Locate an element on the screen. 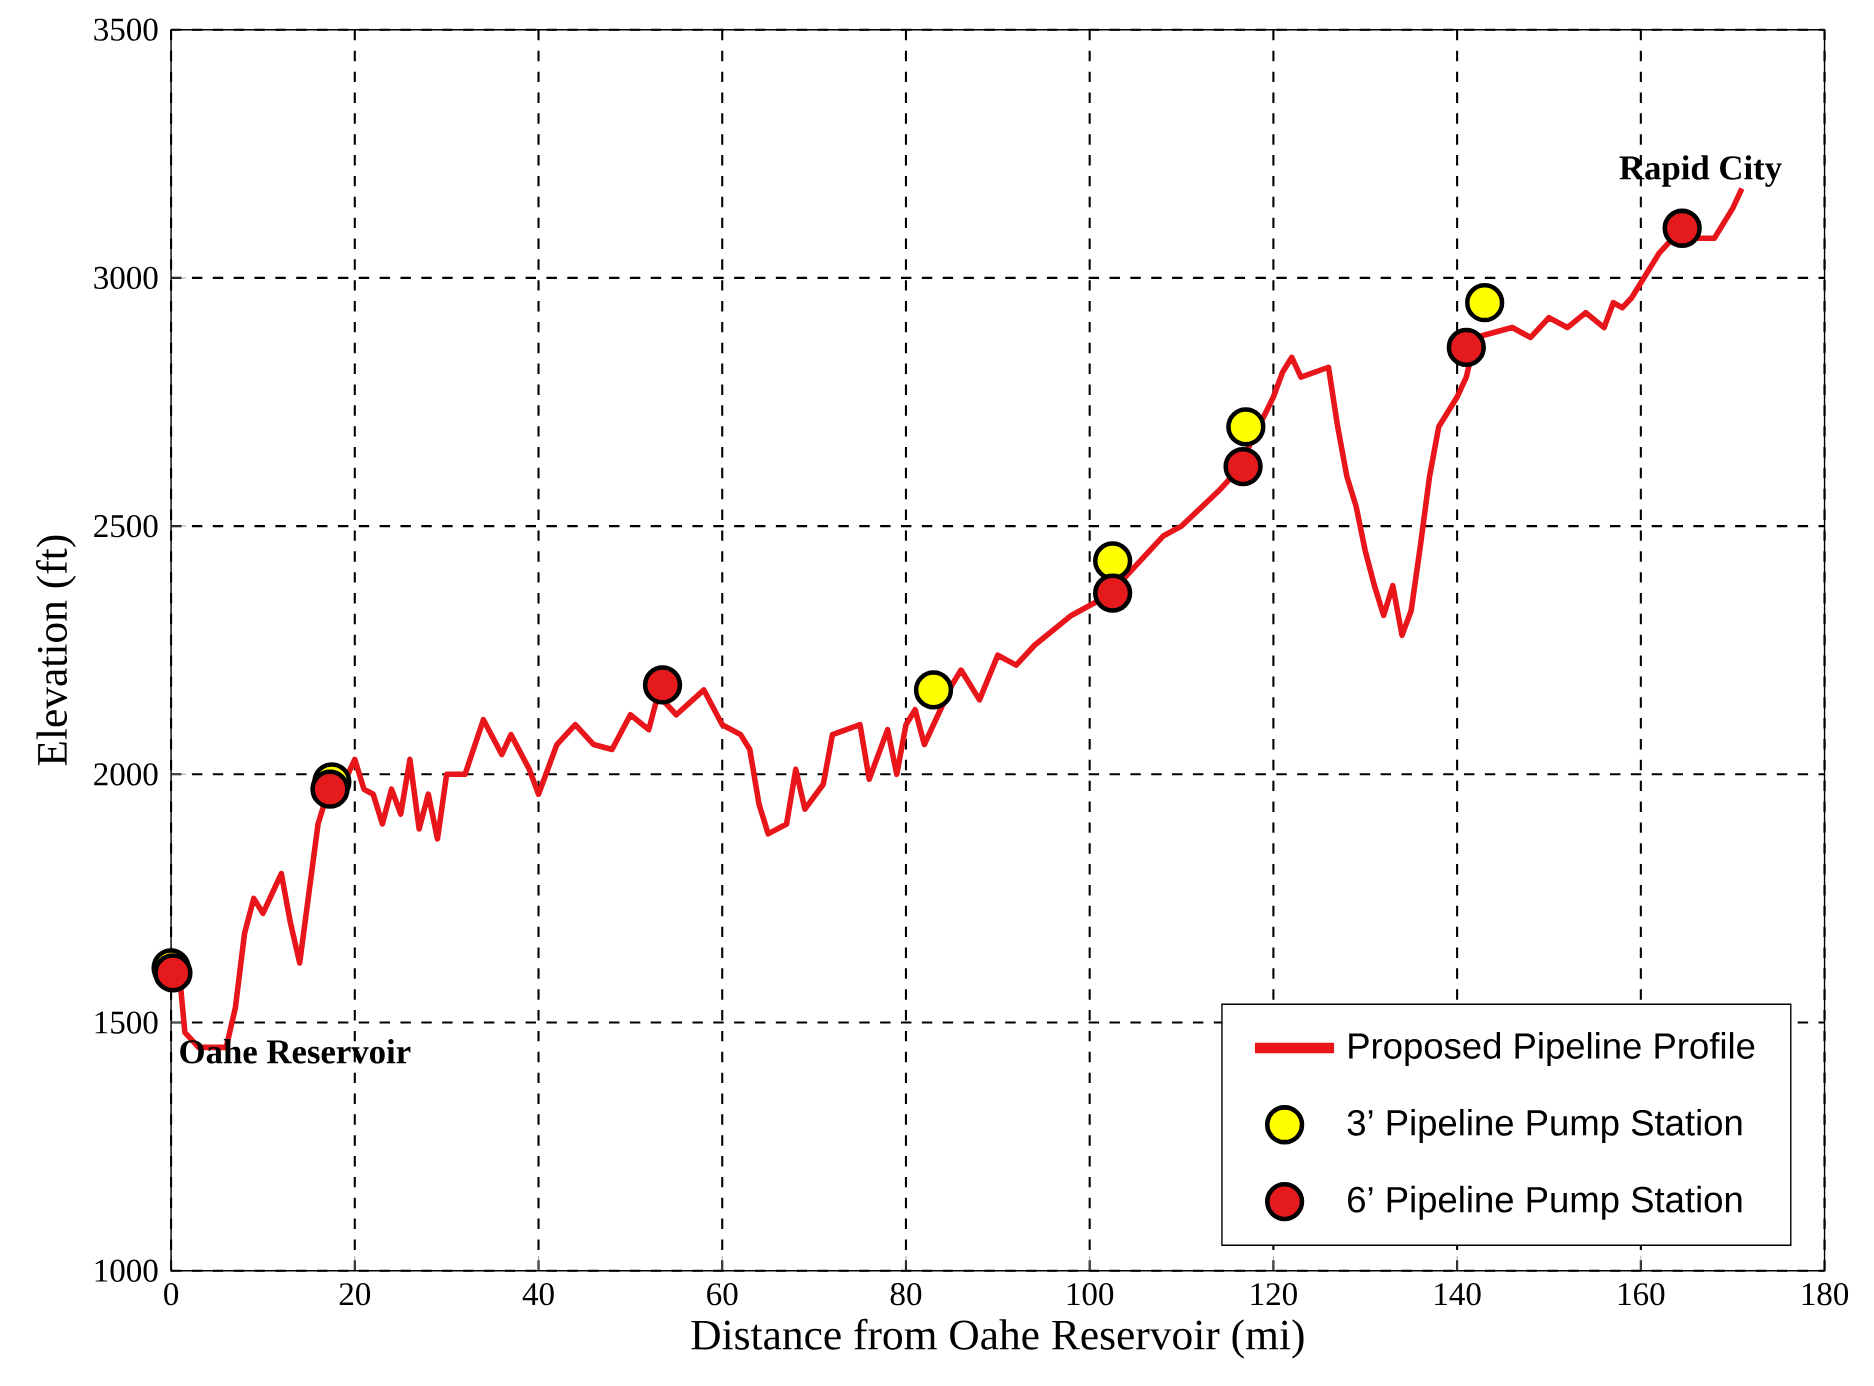 The height and width of the screenshot is (1386, 1874). y-tick-label: 3000 is located at coordinates (126, 277).